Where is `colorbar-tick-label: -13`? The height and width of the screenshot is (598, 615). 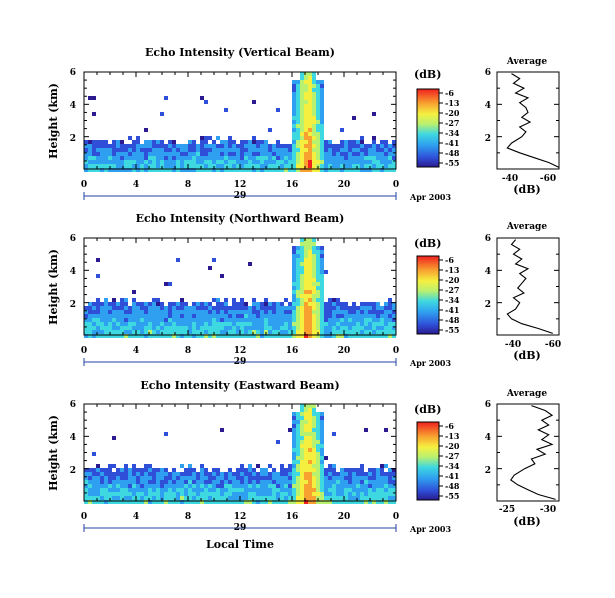 colorbar-tick-label: -13 is located at coordinates (452, 270).